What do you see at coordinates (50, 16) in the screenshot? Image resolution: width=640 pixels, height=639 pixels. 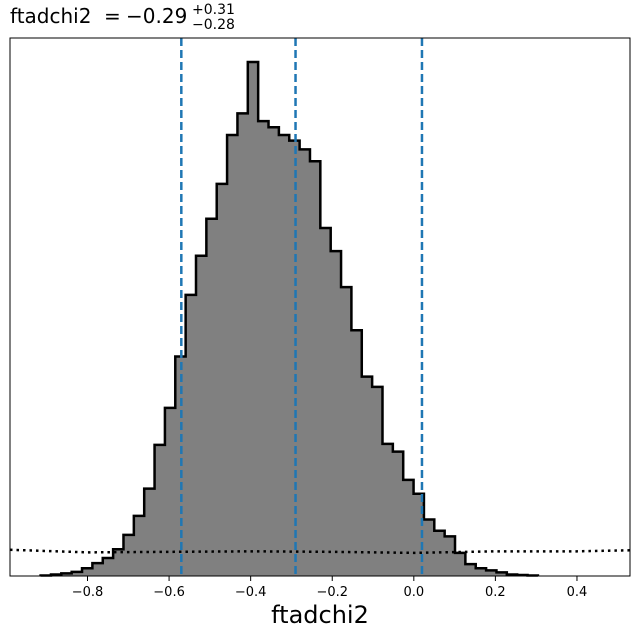 I see `title-param: ftadchi2` at bounding box center [50, 16].